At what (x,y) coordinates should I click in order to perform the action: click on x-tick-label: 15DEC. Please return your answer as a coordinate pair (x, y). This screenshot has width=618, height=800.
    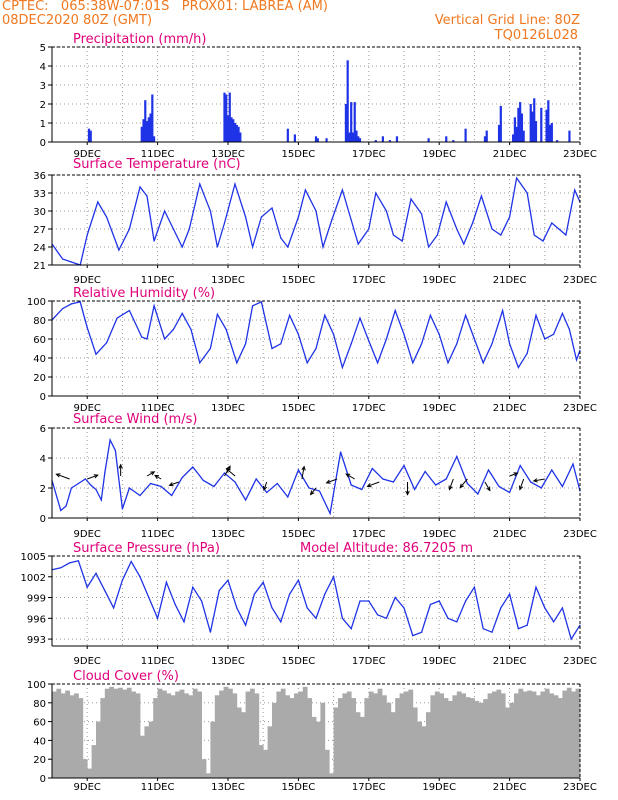
    Looking at the image, I should click on (299, 280).